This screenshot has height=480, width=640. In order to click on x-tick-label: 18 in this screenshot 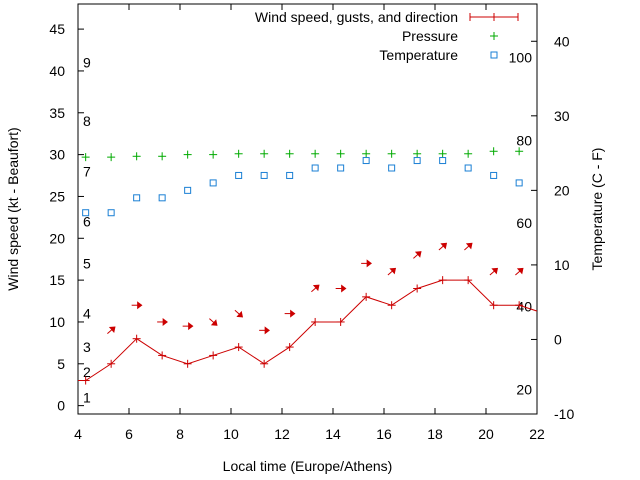, I will do `click(435, 434)`.